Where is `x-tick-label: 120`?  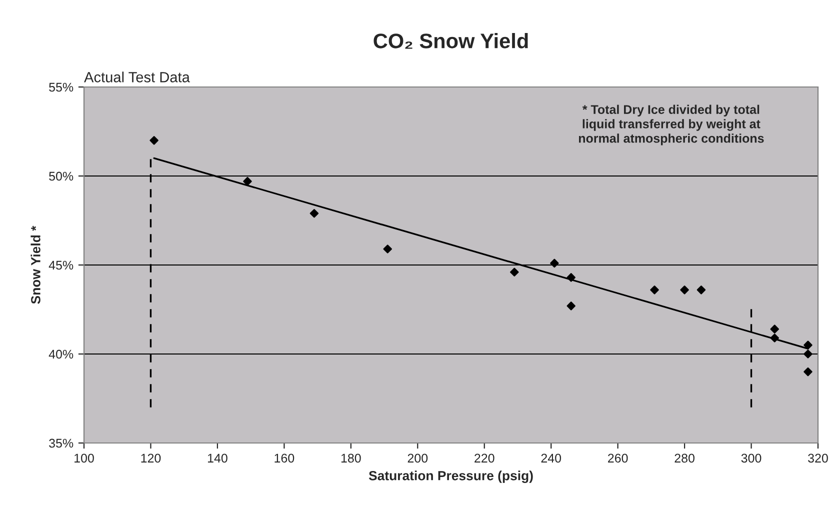 x-tick-label: 120 is located at coordinates (151, 458).